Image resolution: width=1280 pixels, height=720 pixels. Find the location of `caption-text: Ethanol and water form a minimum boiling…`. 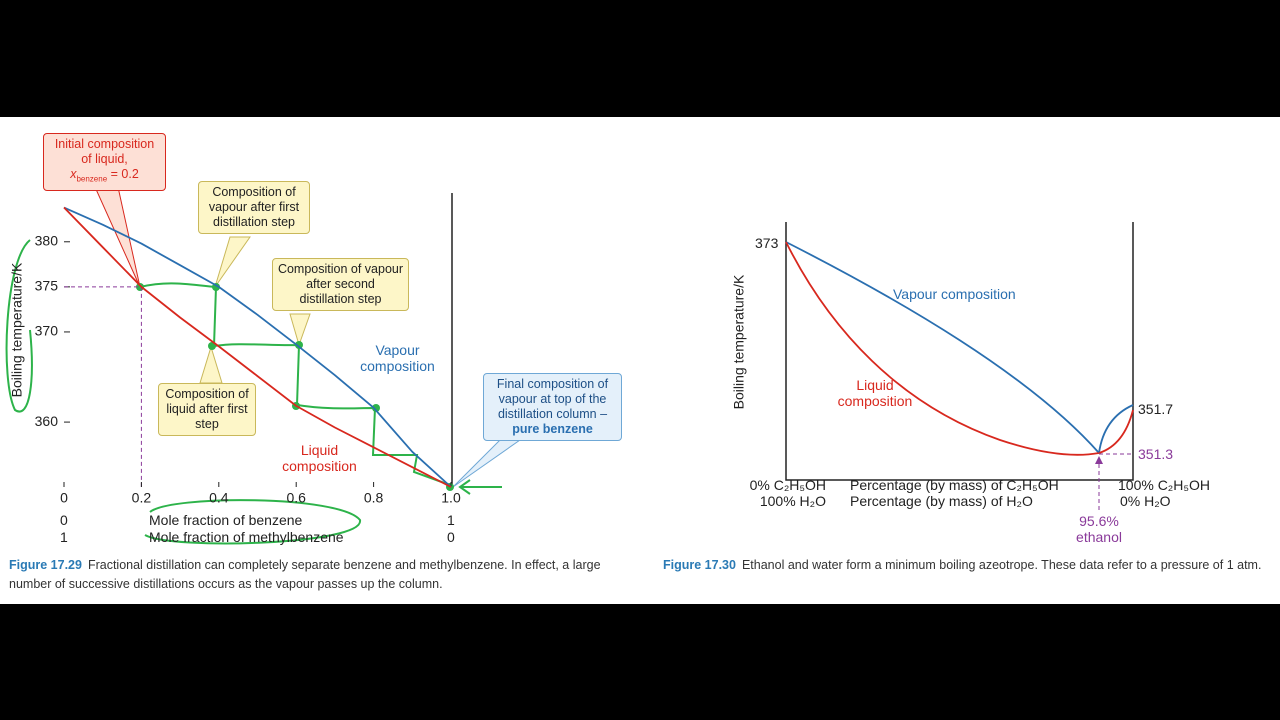

caption-text: Ethanol and water form a minimum boiling… is located at coordinates (1001, 565).